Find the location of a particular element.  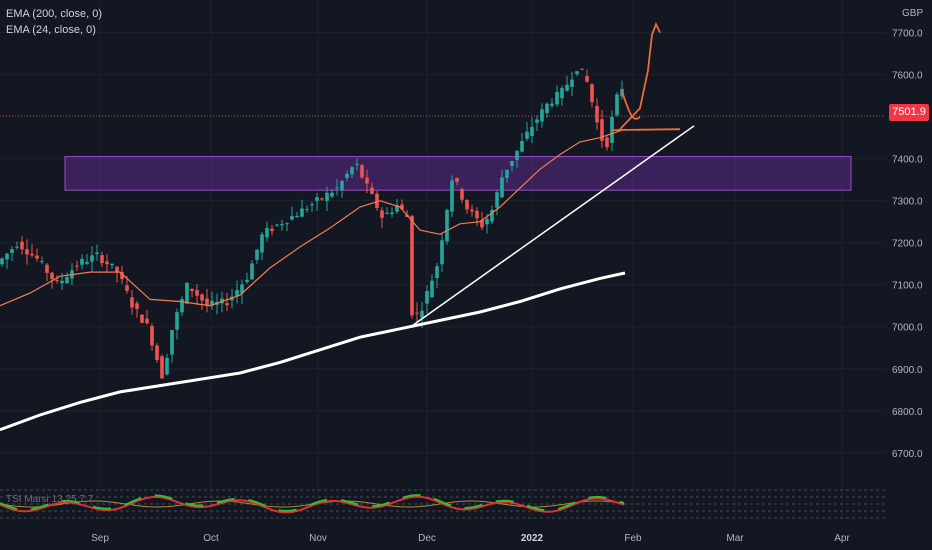

trendline is located at coordinates (553, 226).